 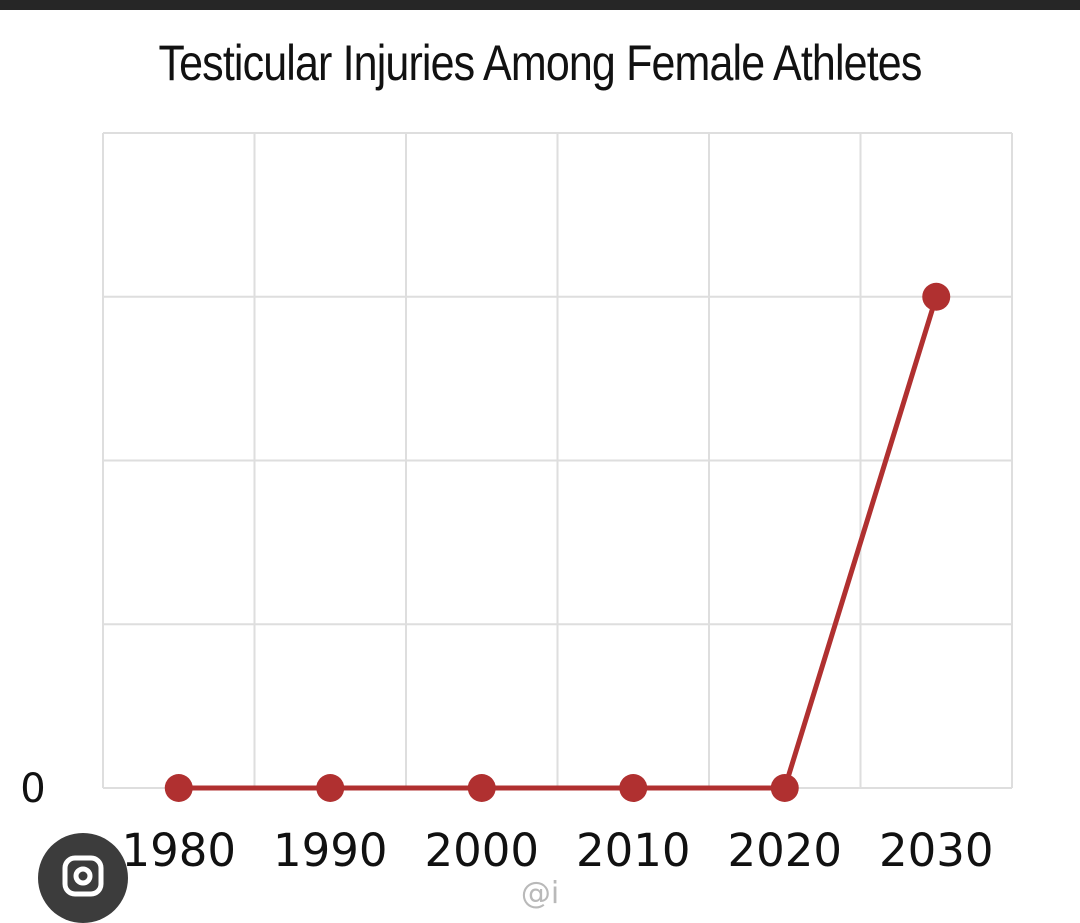 I want to click on x-tick-label: 1980, so click(x=178, y=850).